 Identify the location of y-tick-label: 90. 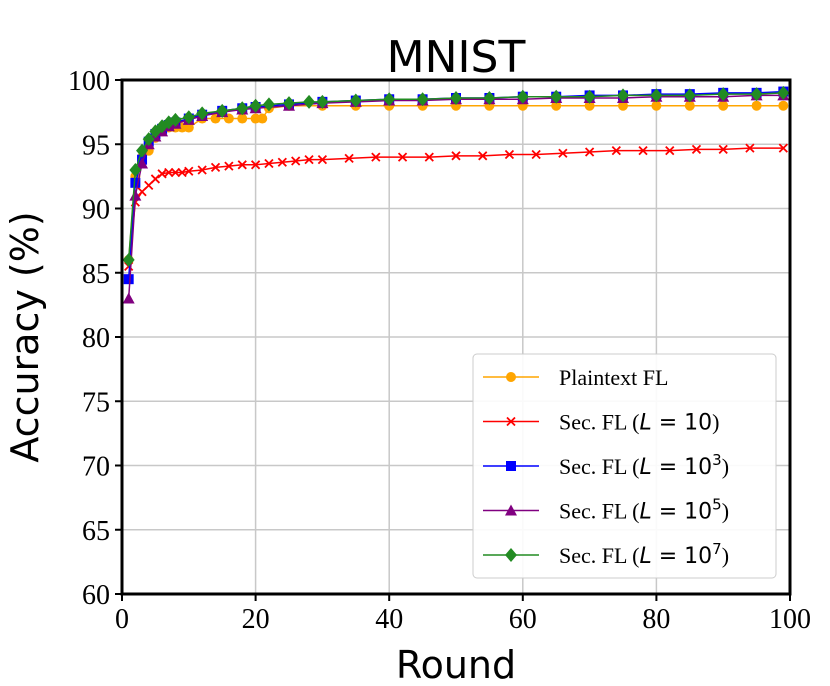
(96, 210).